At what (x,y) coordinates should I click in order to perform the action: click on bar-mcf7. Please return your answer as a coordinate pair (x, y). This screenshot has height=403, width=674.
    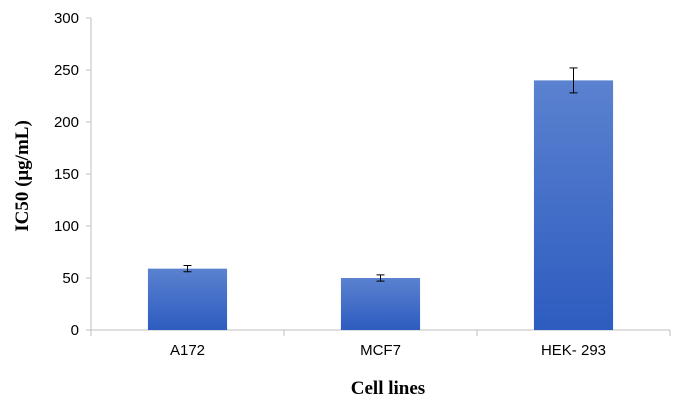
    Looking at the image, I should click on (380, 304).